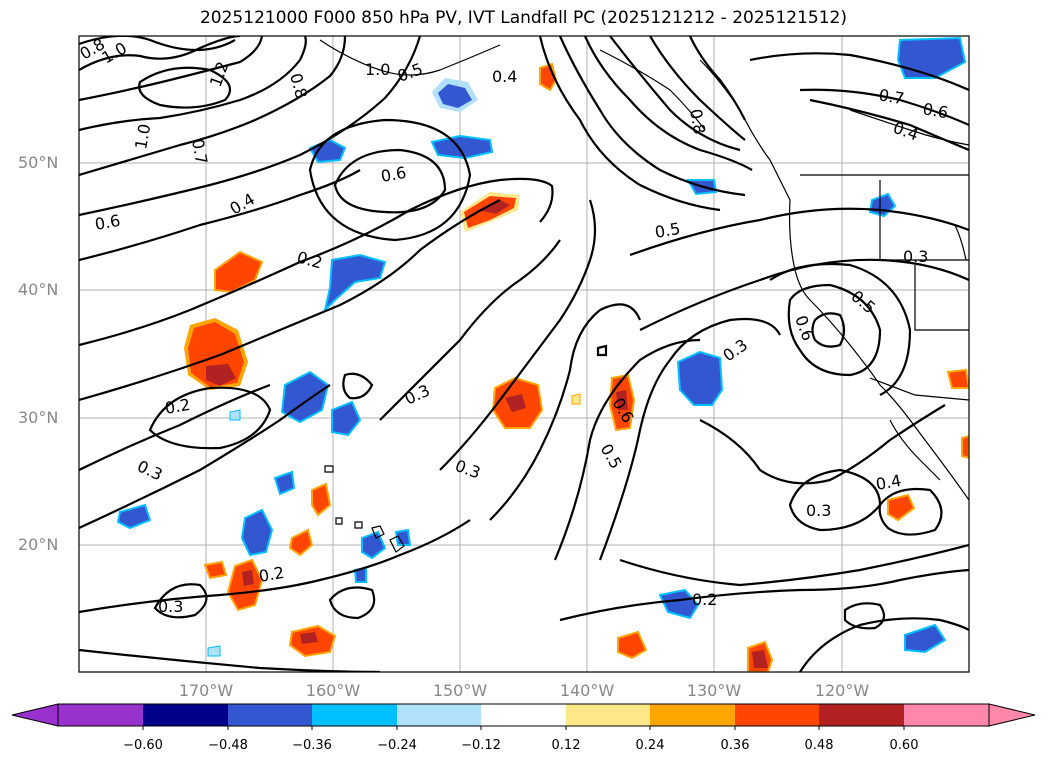 The image size is (1047, 765). What do you see at coordinates (587, 690) in the screenshot?
I see `lon-label: 140°W` at bounding box center [587, 690].